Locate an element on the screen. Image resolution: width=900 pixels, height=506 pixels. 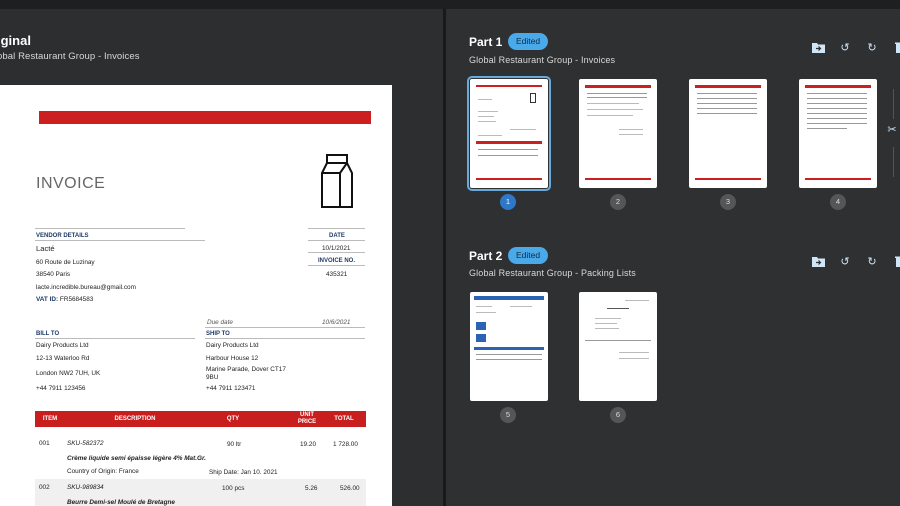
invoice-no-label: INVOICE NO. is located at coordinates (337, 261).